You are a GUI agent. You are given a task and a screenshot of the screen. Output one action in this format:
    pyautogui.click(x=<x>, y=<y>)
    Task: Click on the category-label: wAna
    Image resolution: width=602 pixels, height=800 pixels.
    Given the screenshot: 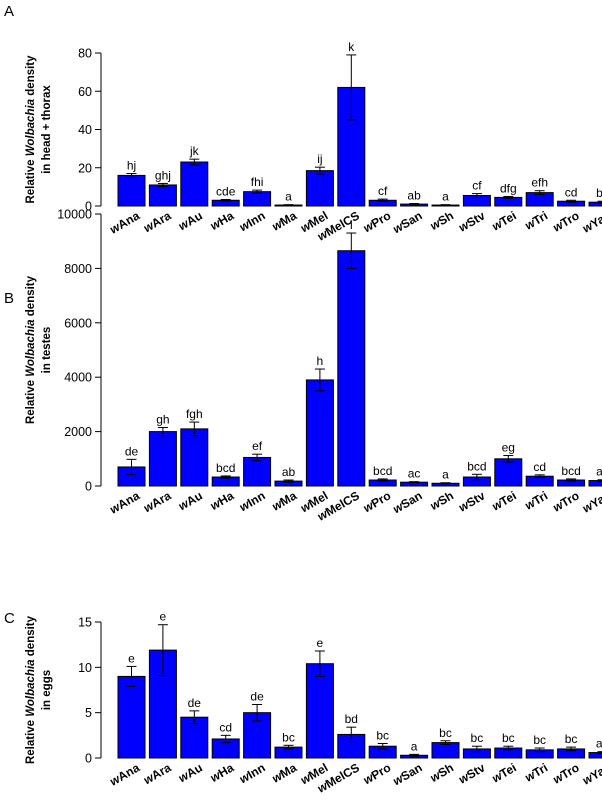 What is the action you would take?
    pyautogui.click(x=124, y=774)
    